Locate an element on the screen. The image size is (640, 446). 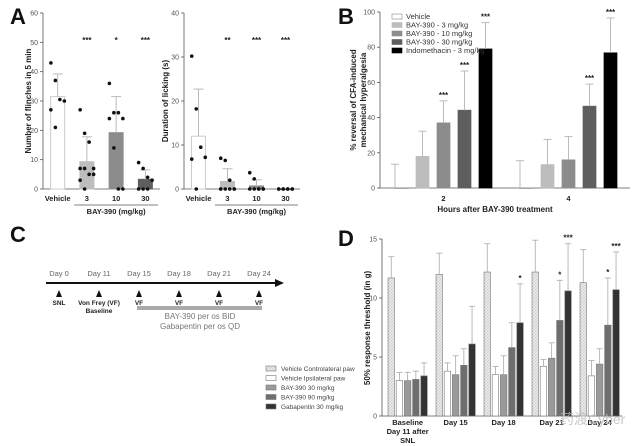
category-label: Day 24 is located at coordinates (600, 422).